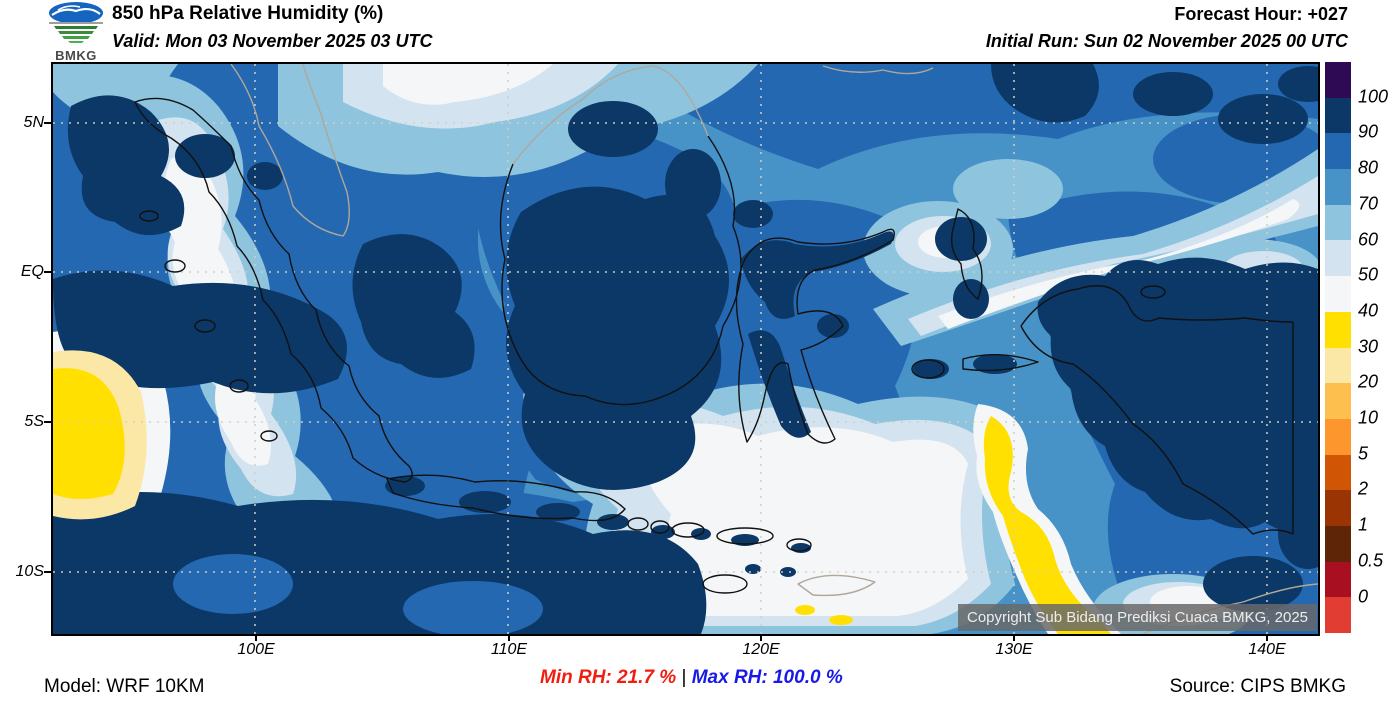  Describe the element at coordinates (1363, 453) in the screenshot. I see `colorbar-tick-label: 5` at that location.